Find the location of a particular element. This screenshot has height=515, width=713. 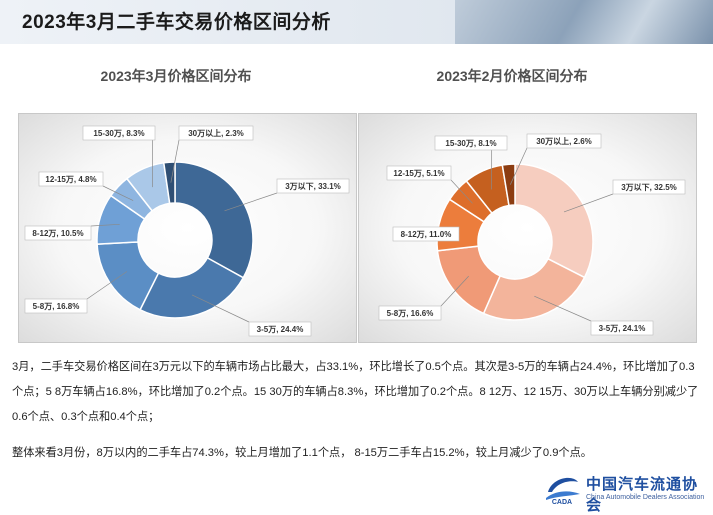

data-label-text: 30万以上, 2.3% is located at coordinates (216, 133).